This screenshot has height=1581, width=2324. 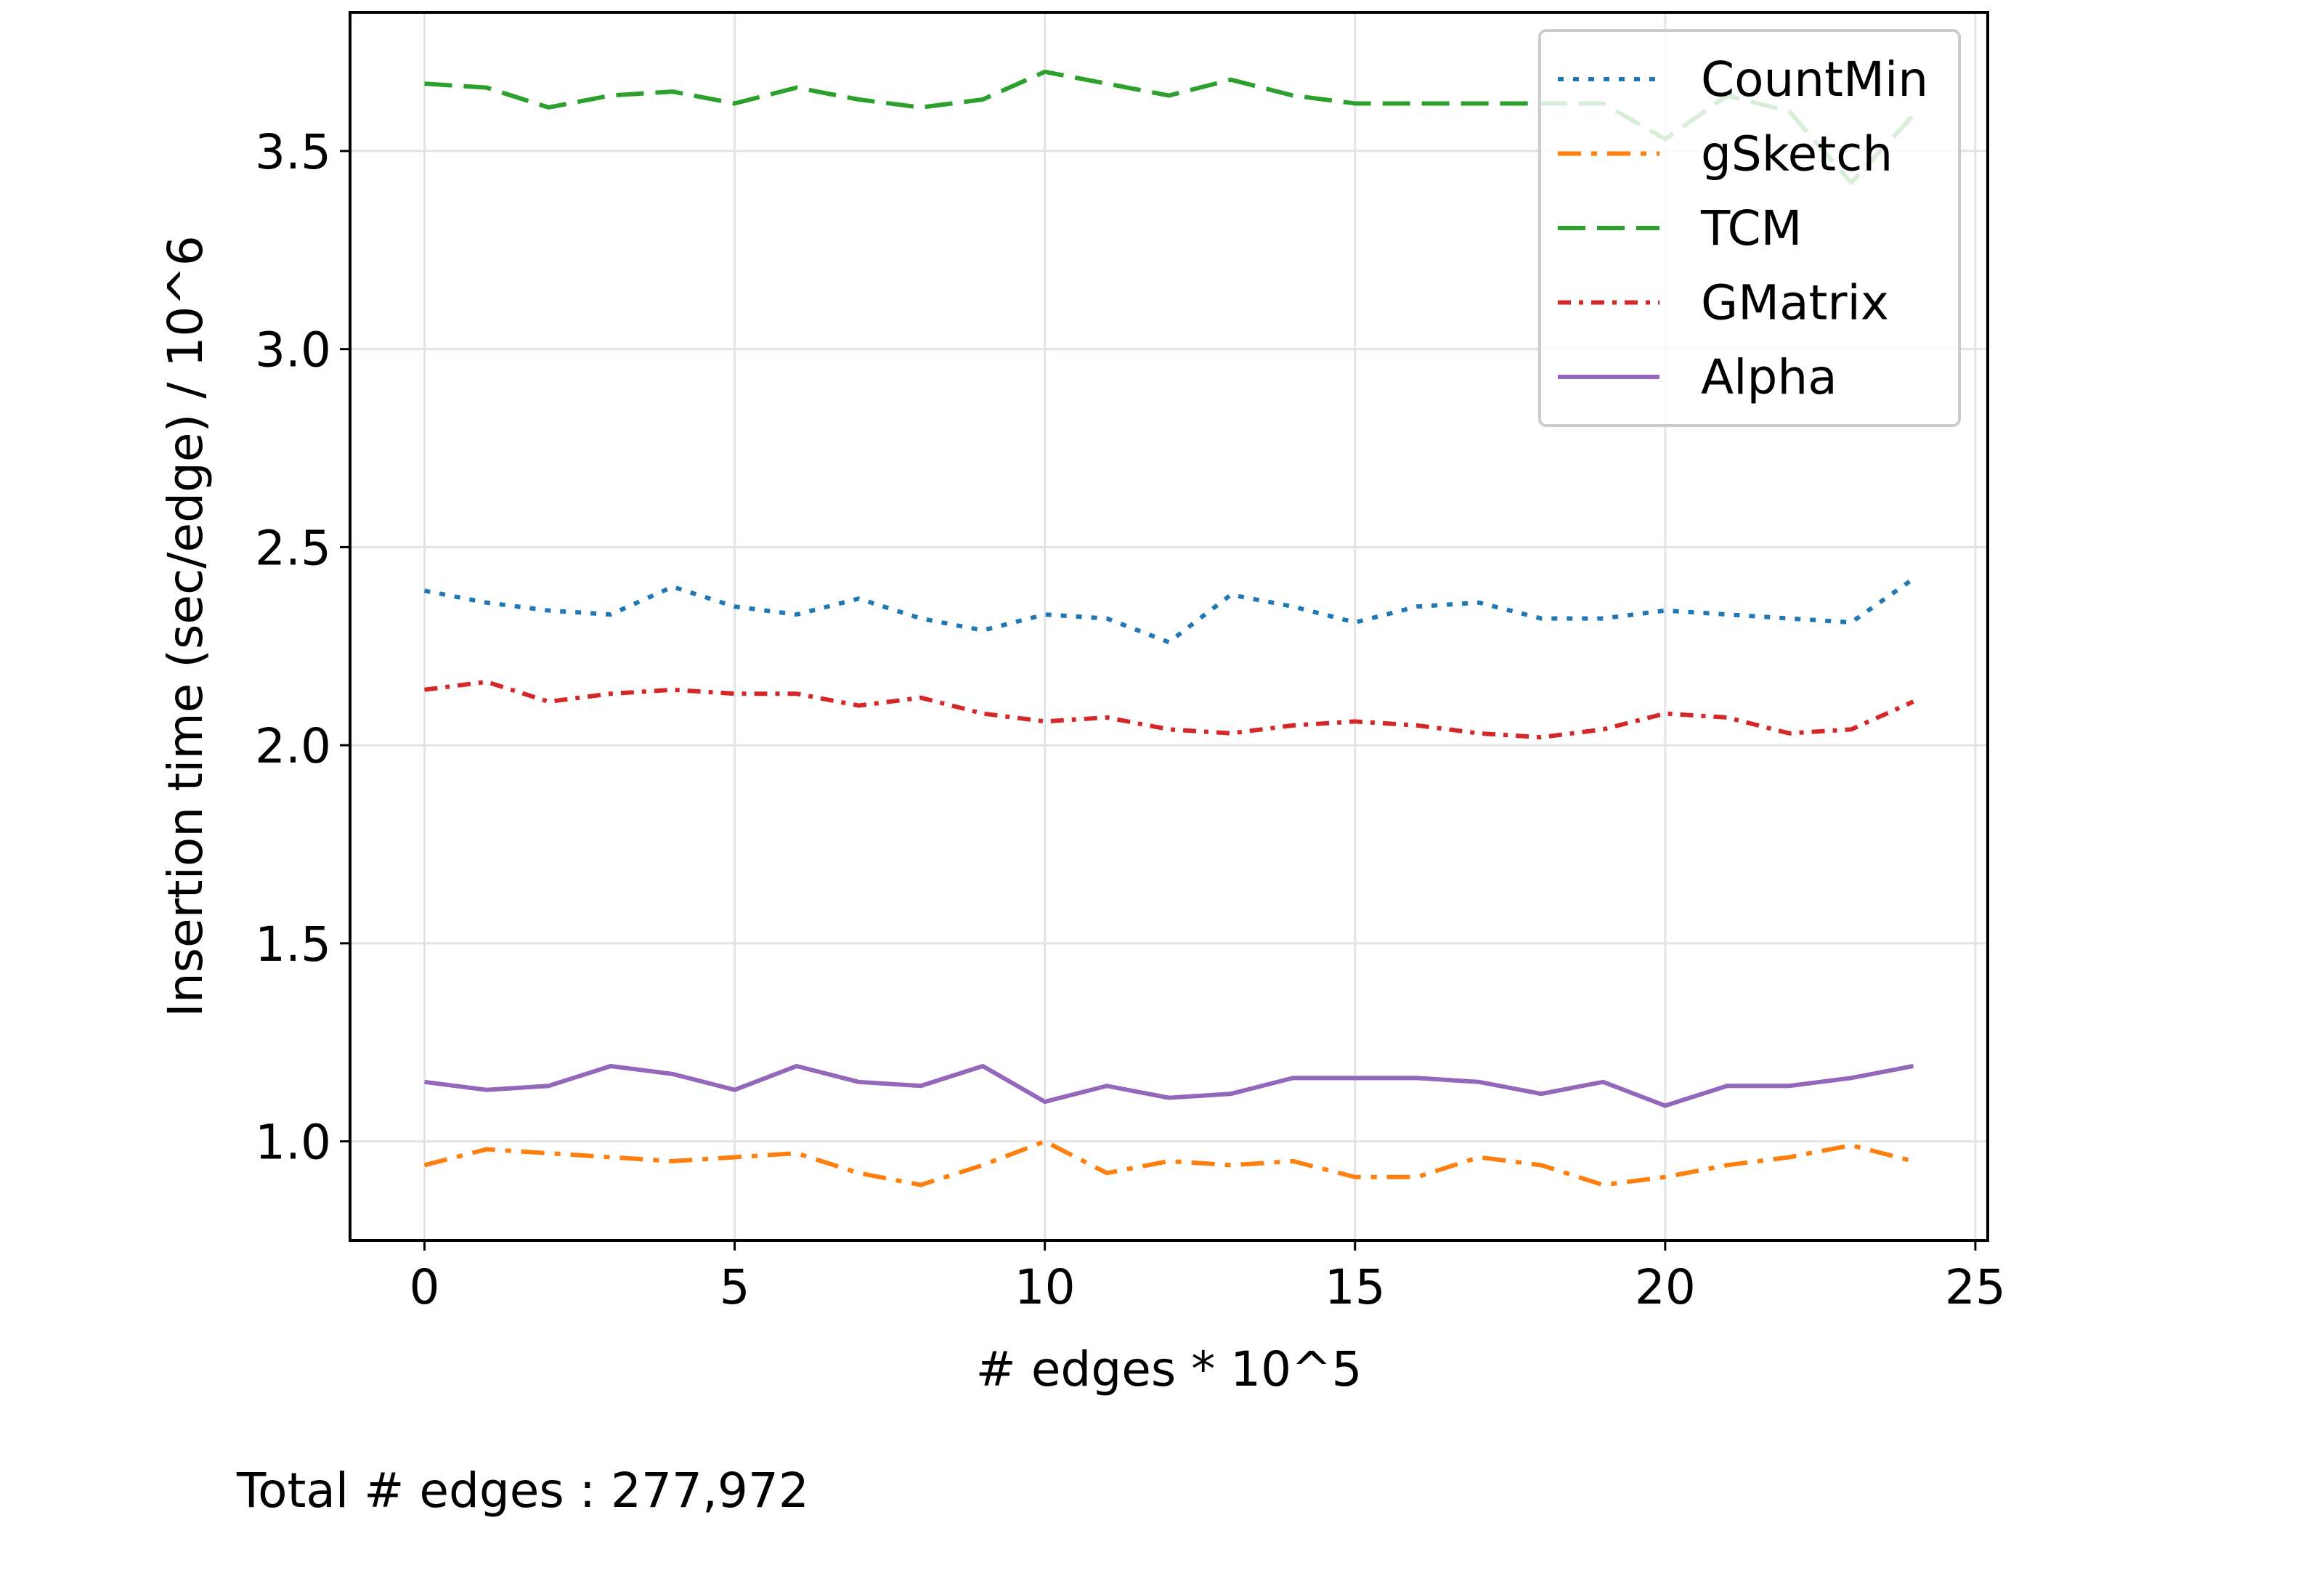 What do you see at coordinates (1169, 1085) in the screenshot?
I see `series-line-alpha` at bounding box center [1169, 1085].